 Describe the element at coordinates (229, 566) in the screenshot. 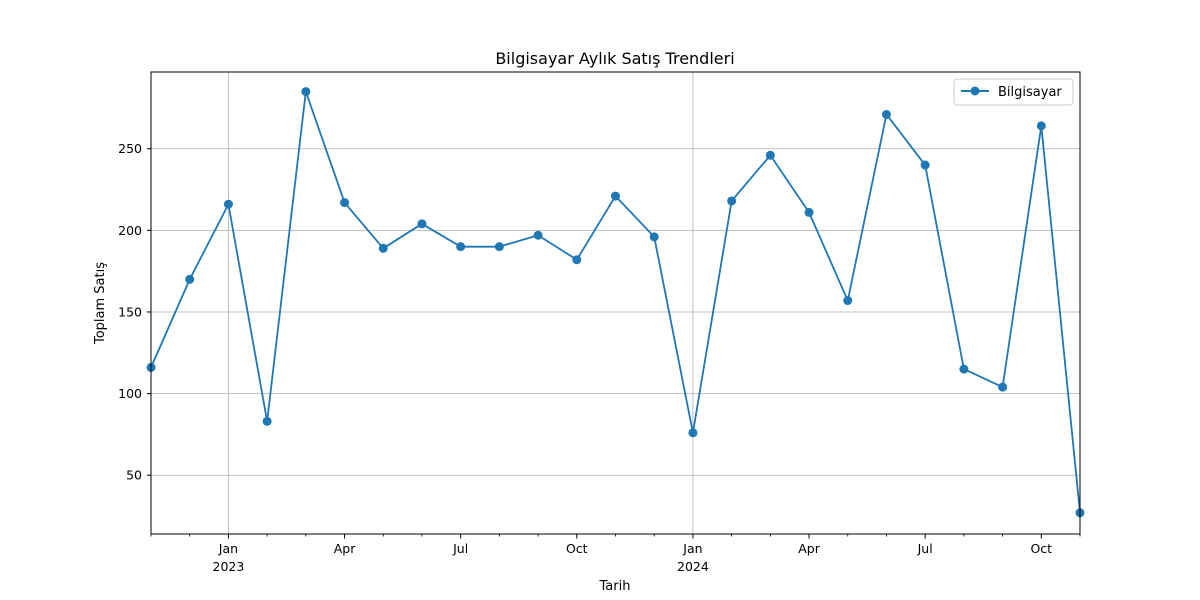

I see `x-tick-year-label: 2023` at that location.